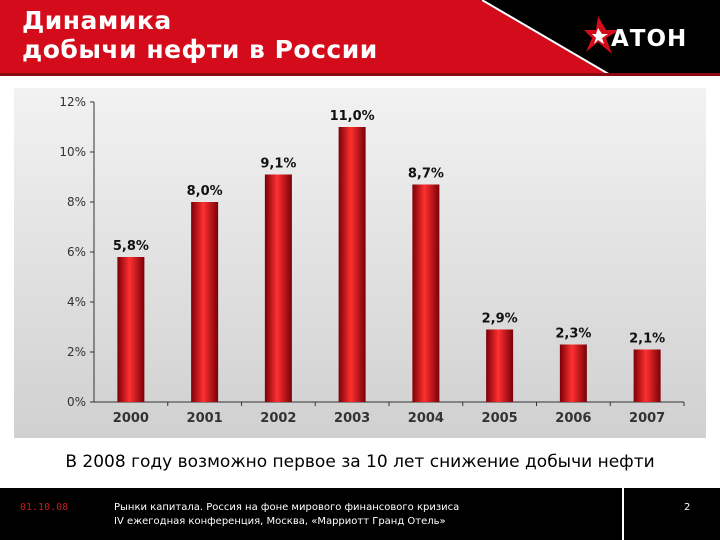 The width and height of the screenshot is (720, 540). I want to click on data-label: 8,7%, so click(426, 174).